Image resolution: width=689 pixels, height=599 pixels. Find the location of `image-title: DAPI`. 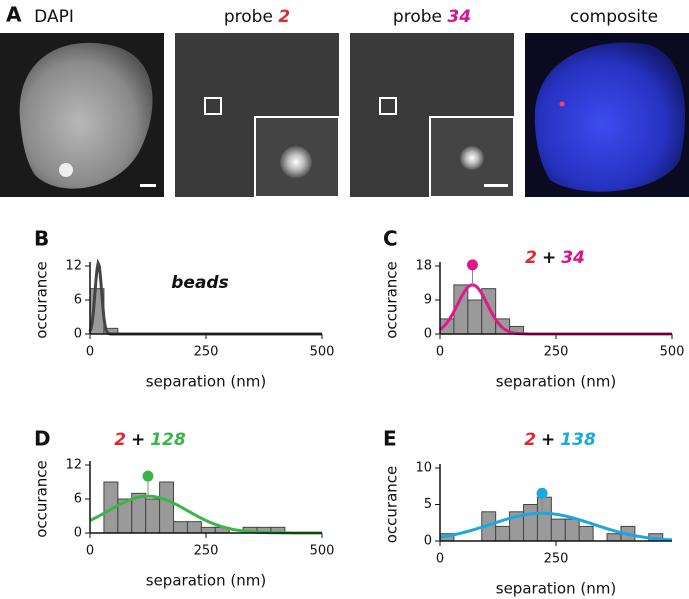

image-title: DAPI is located at coordinates (54, 17).